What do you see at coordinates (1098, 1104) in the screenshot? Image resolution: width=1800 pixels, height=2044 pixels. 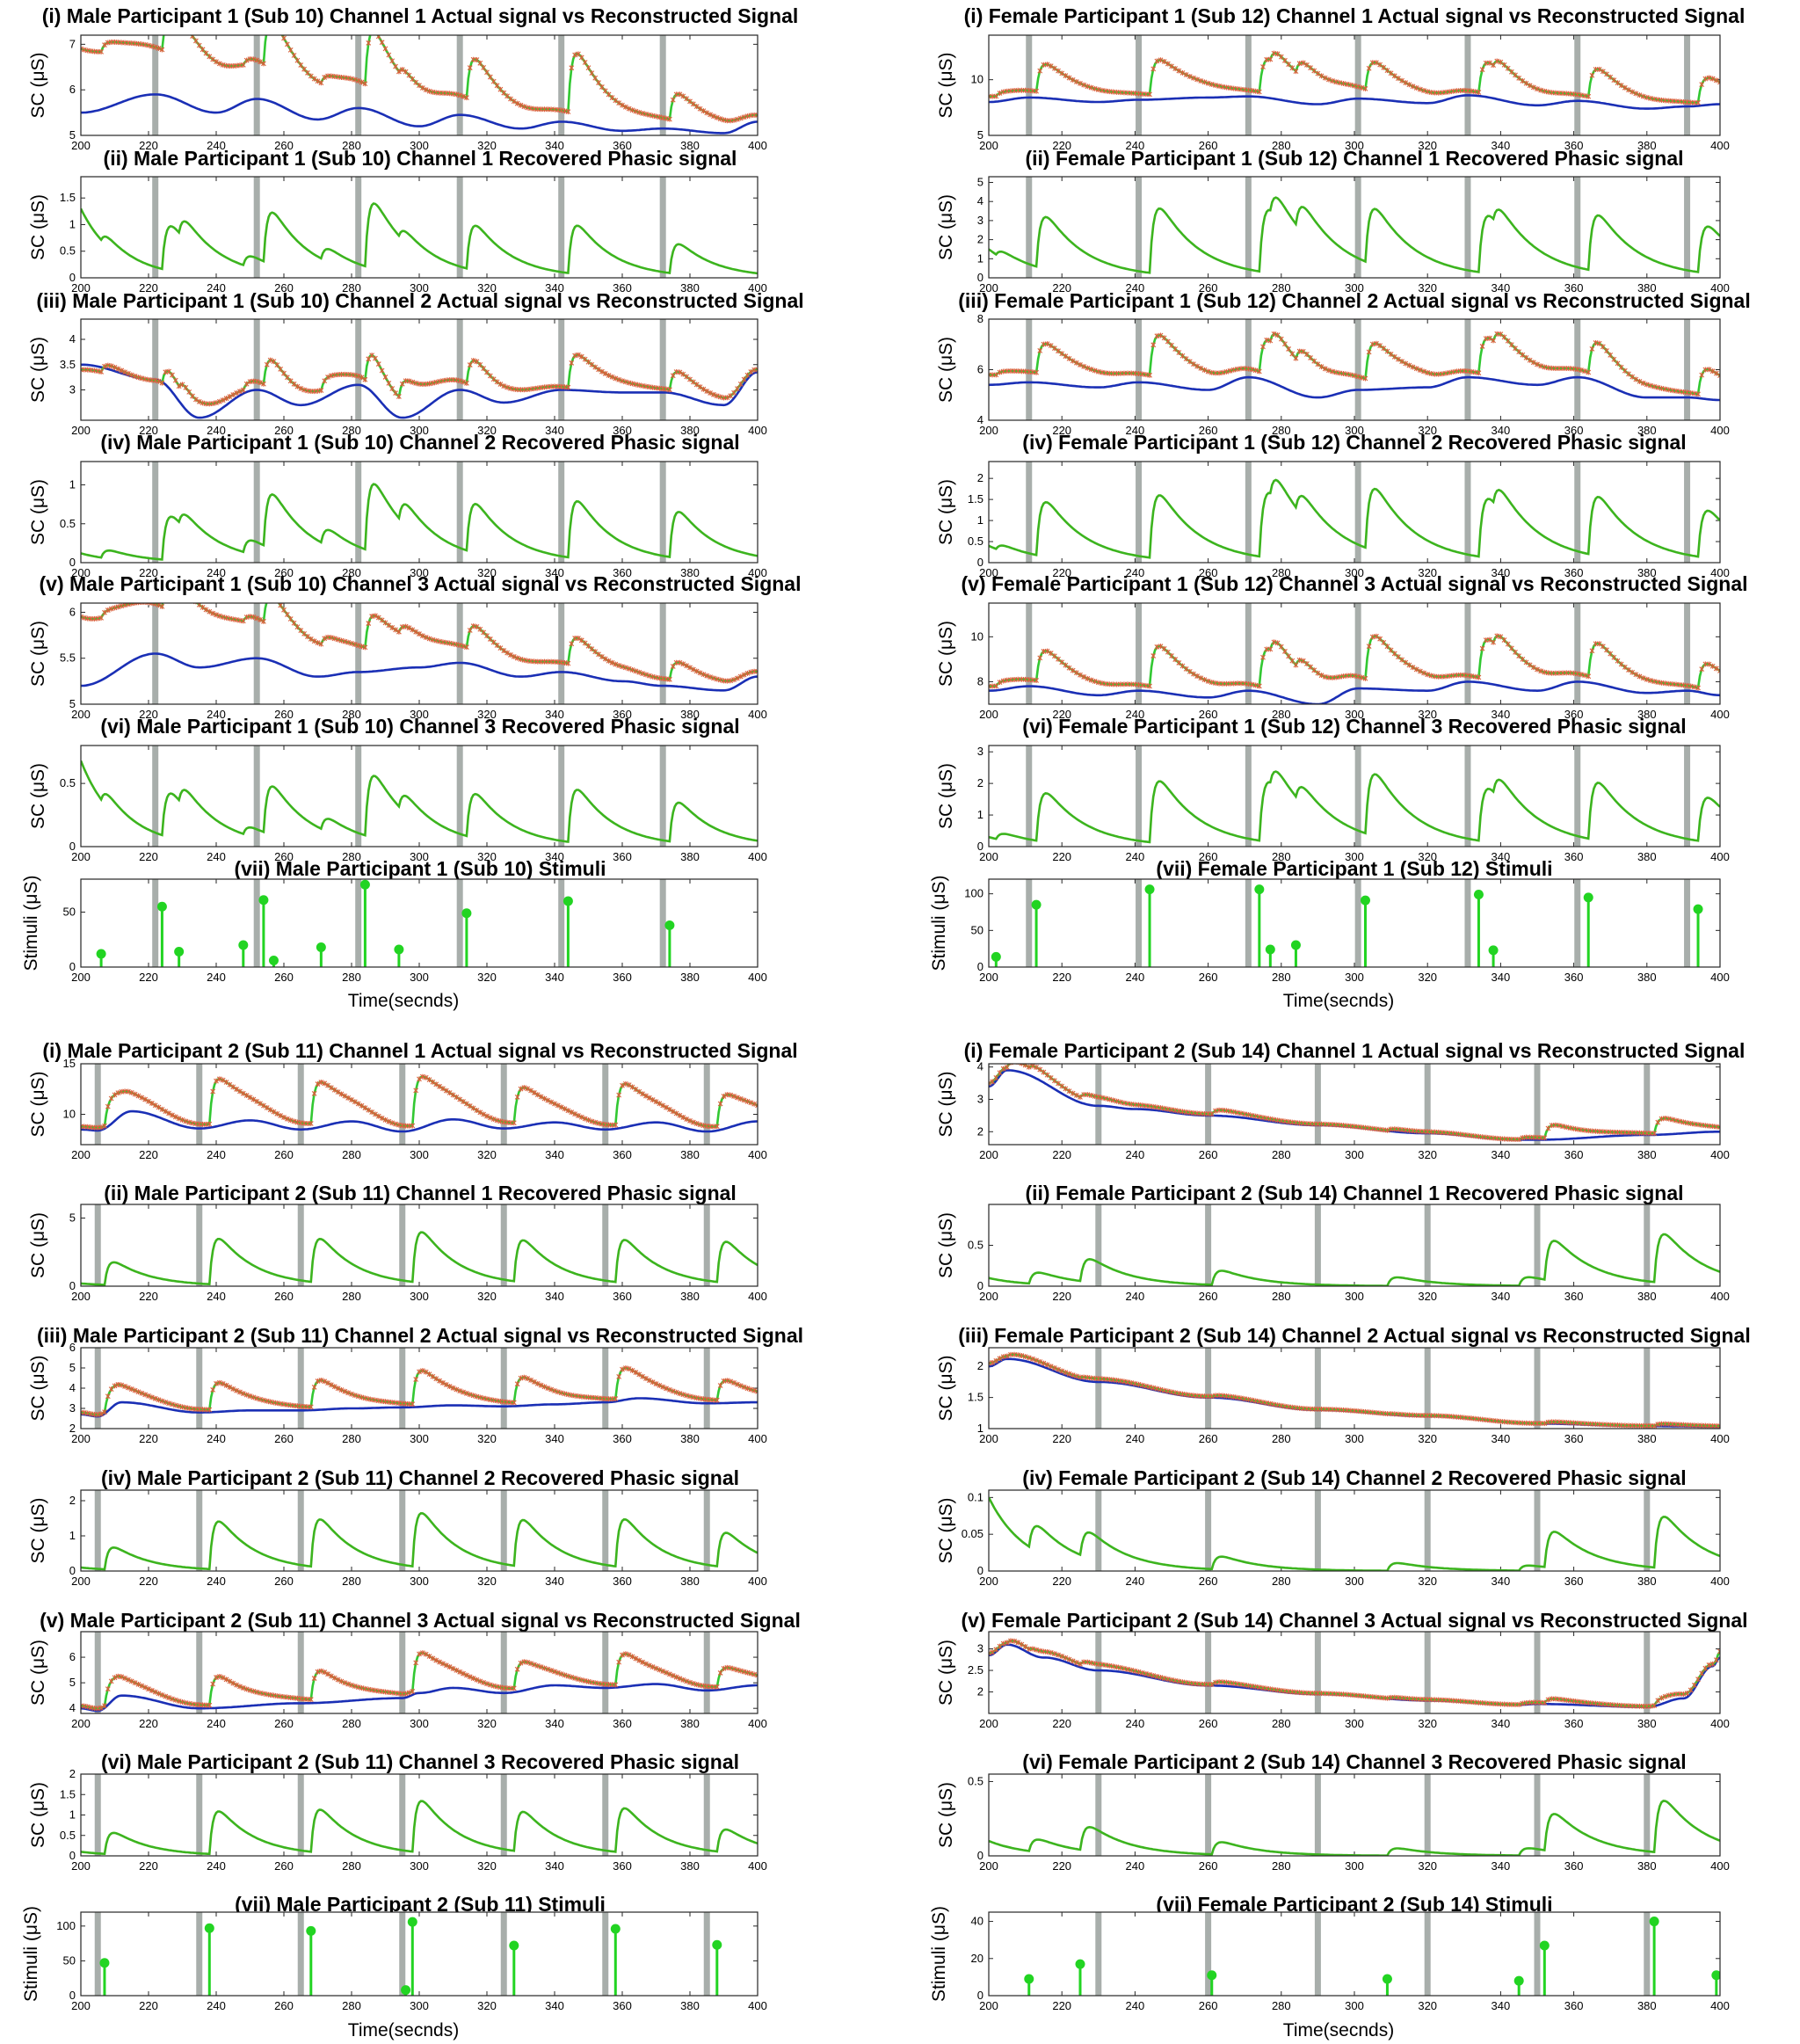 I see `f2-panel-1-stimulus-marker` at bounding box center [1098, 1104].